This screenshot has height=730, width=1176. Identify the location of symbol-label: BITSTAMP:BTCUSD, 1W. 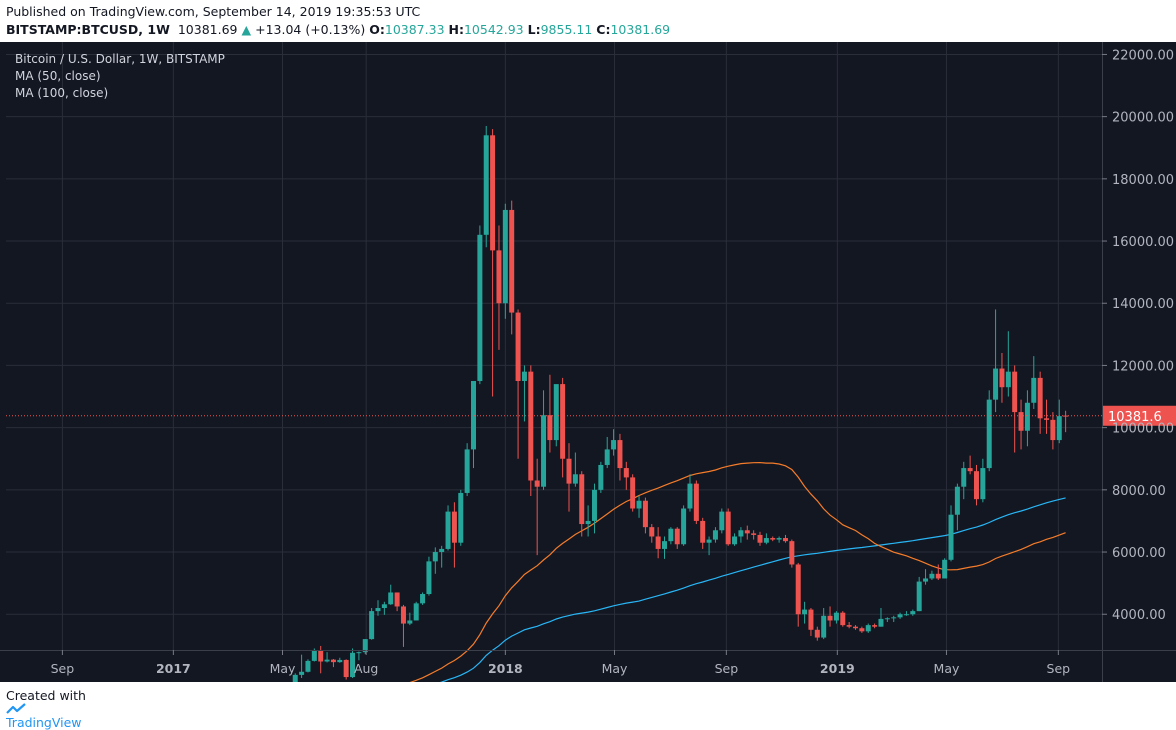
(88, 29).